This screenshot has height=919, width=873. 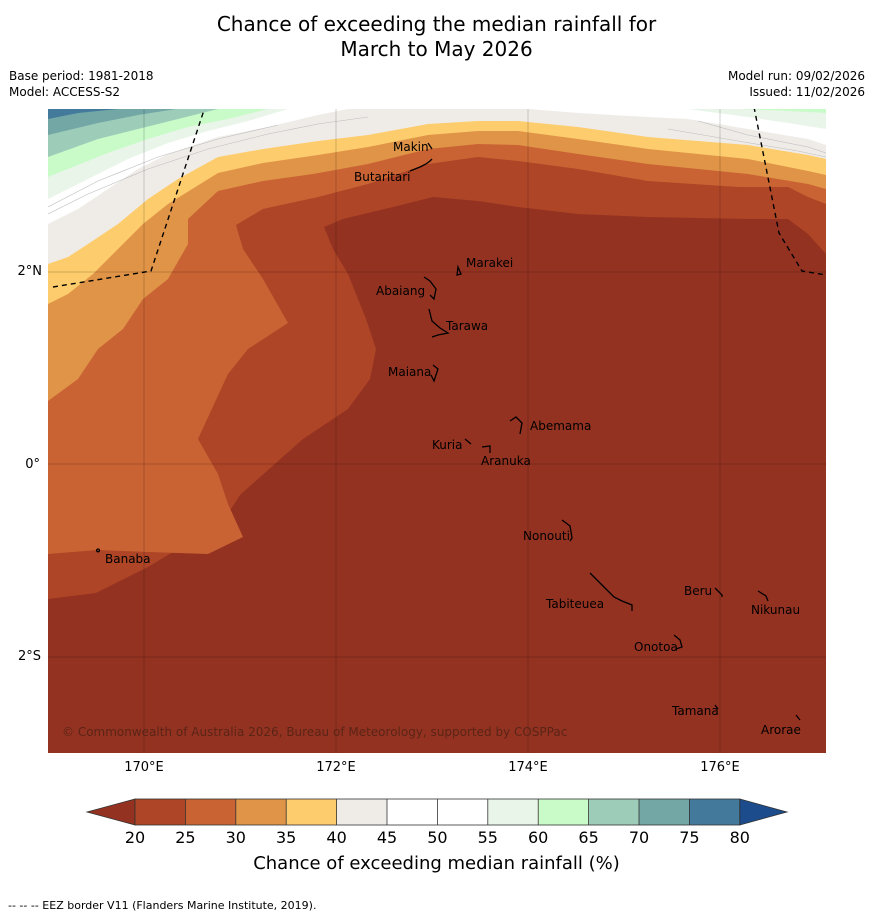 What do you see at coordinates (639, 837) in the screenshot?
I see `colorbar-tick-70: 70` at bounding box center [639, 837].